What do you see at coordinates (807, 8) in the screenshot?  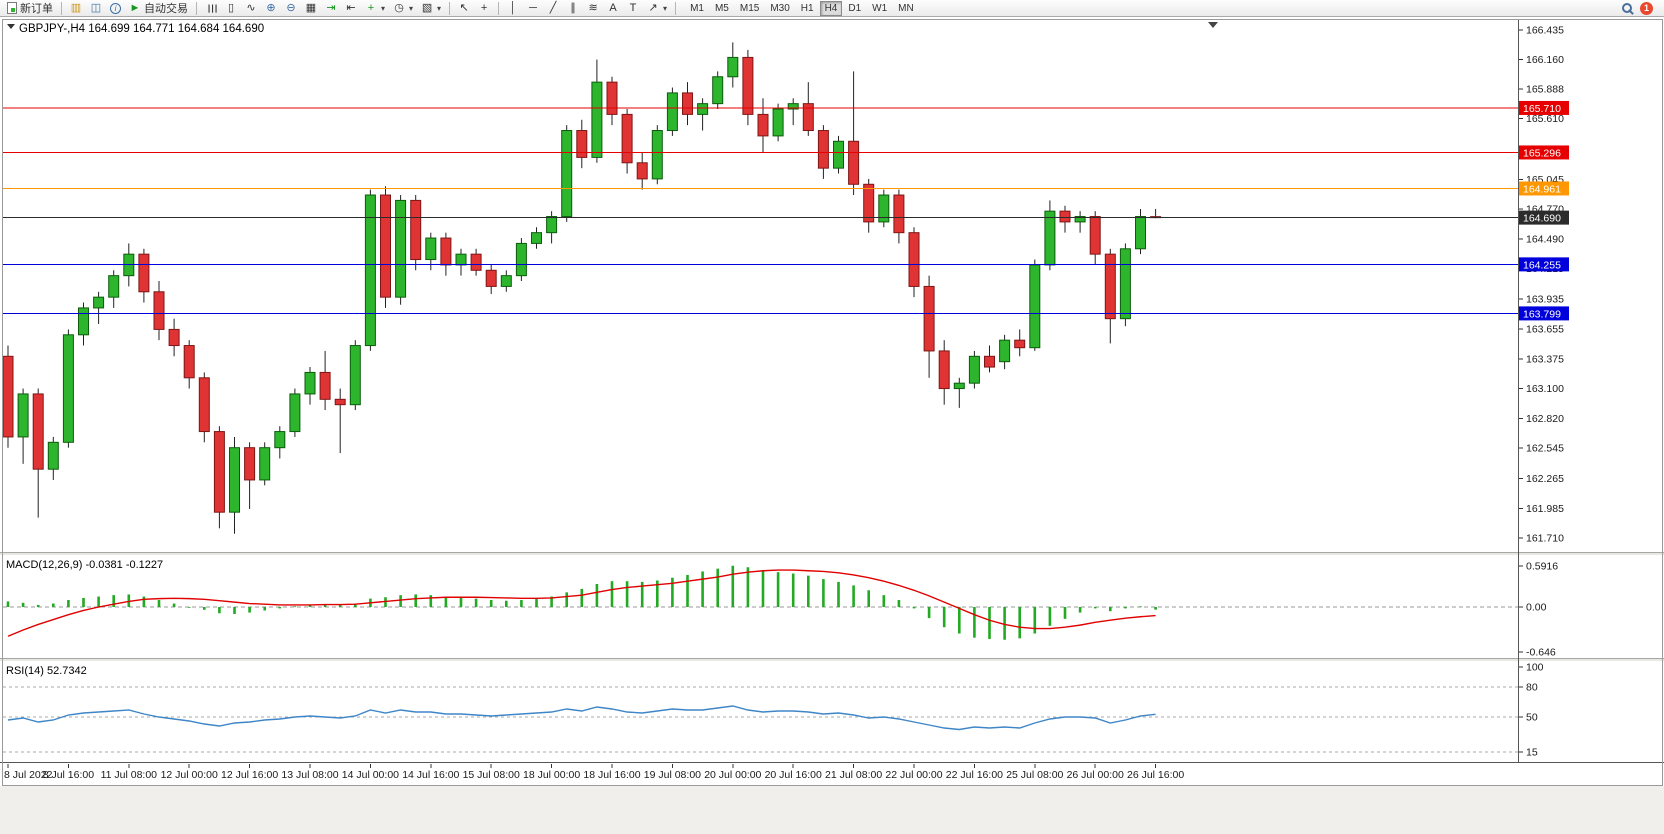 I see `timeframe-button-h1: H1` at bounding box center [807, 8].